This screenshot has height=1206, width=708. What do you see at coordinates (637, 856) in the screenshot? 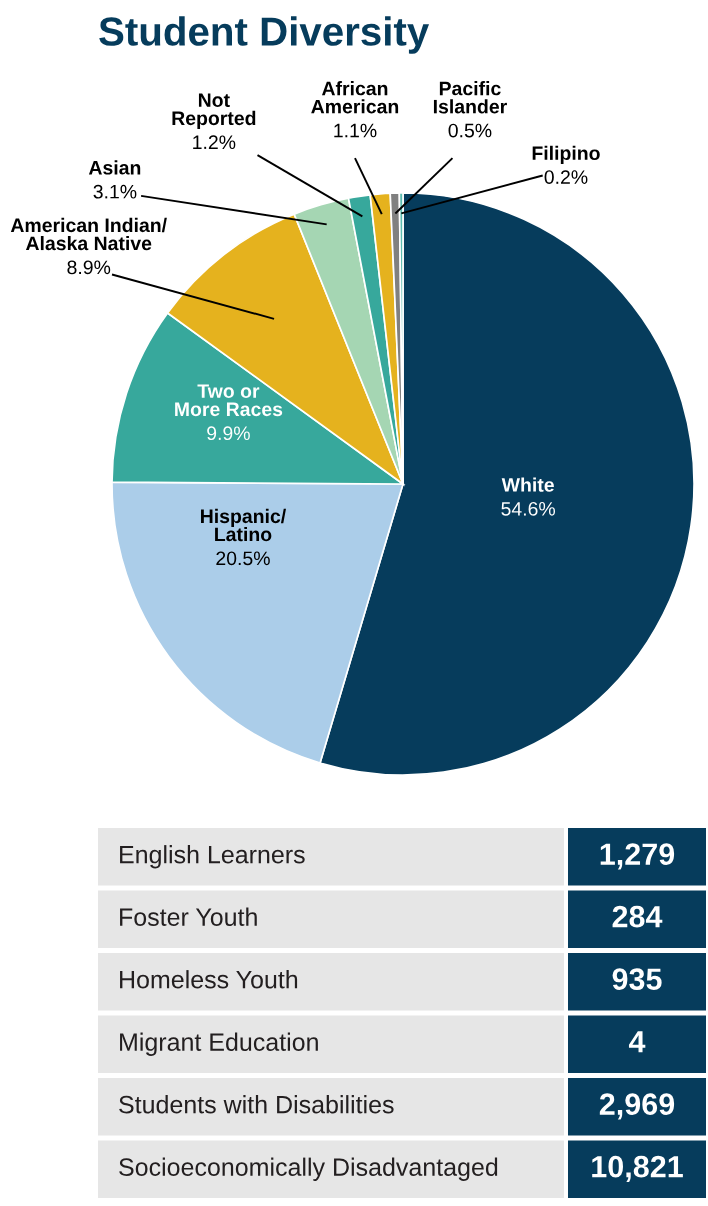
I see `data-label: 1,279` at bounding box center [637, 856].